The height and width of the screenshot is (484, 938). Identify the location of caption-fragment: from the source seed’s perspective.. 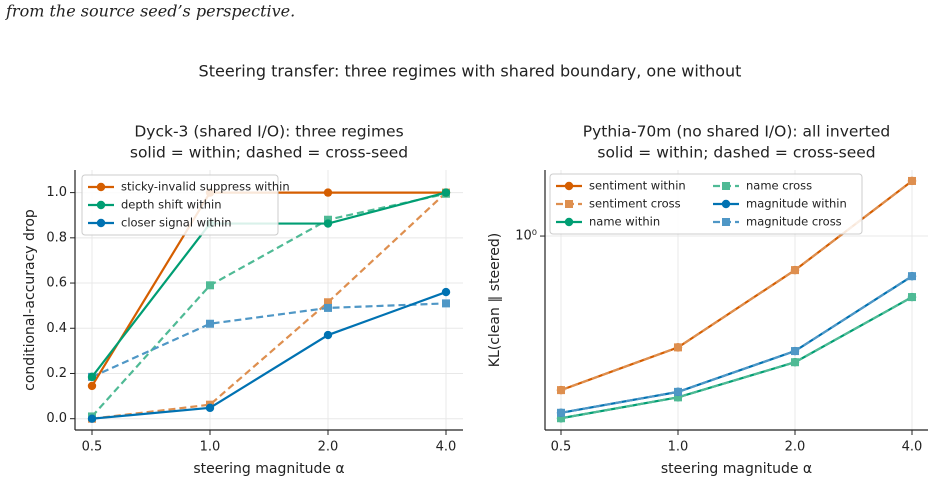
(150, 11).